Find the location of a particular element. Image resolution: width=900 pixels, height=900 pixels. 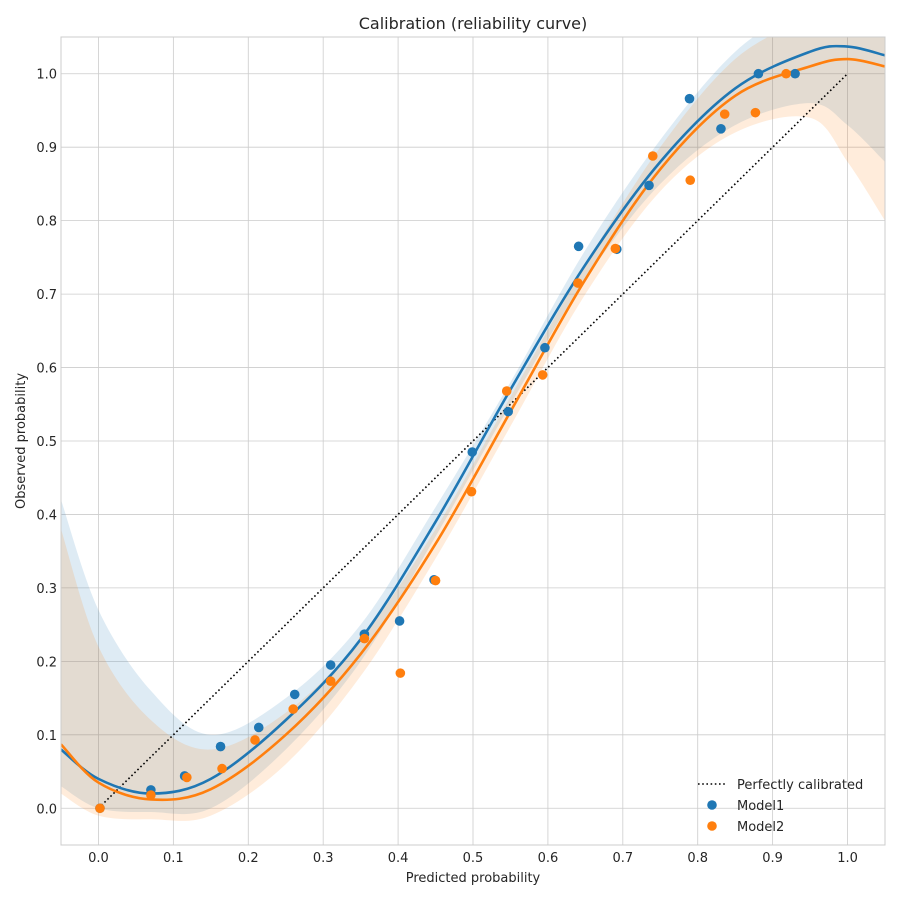

y-tick-label: 0.6 is located at coordinates (46, 369).